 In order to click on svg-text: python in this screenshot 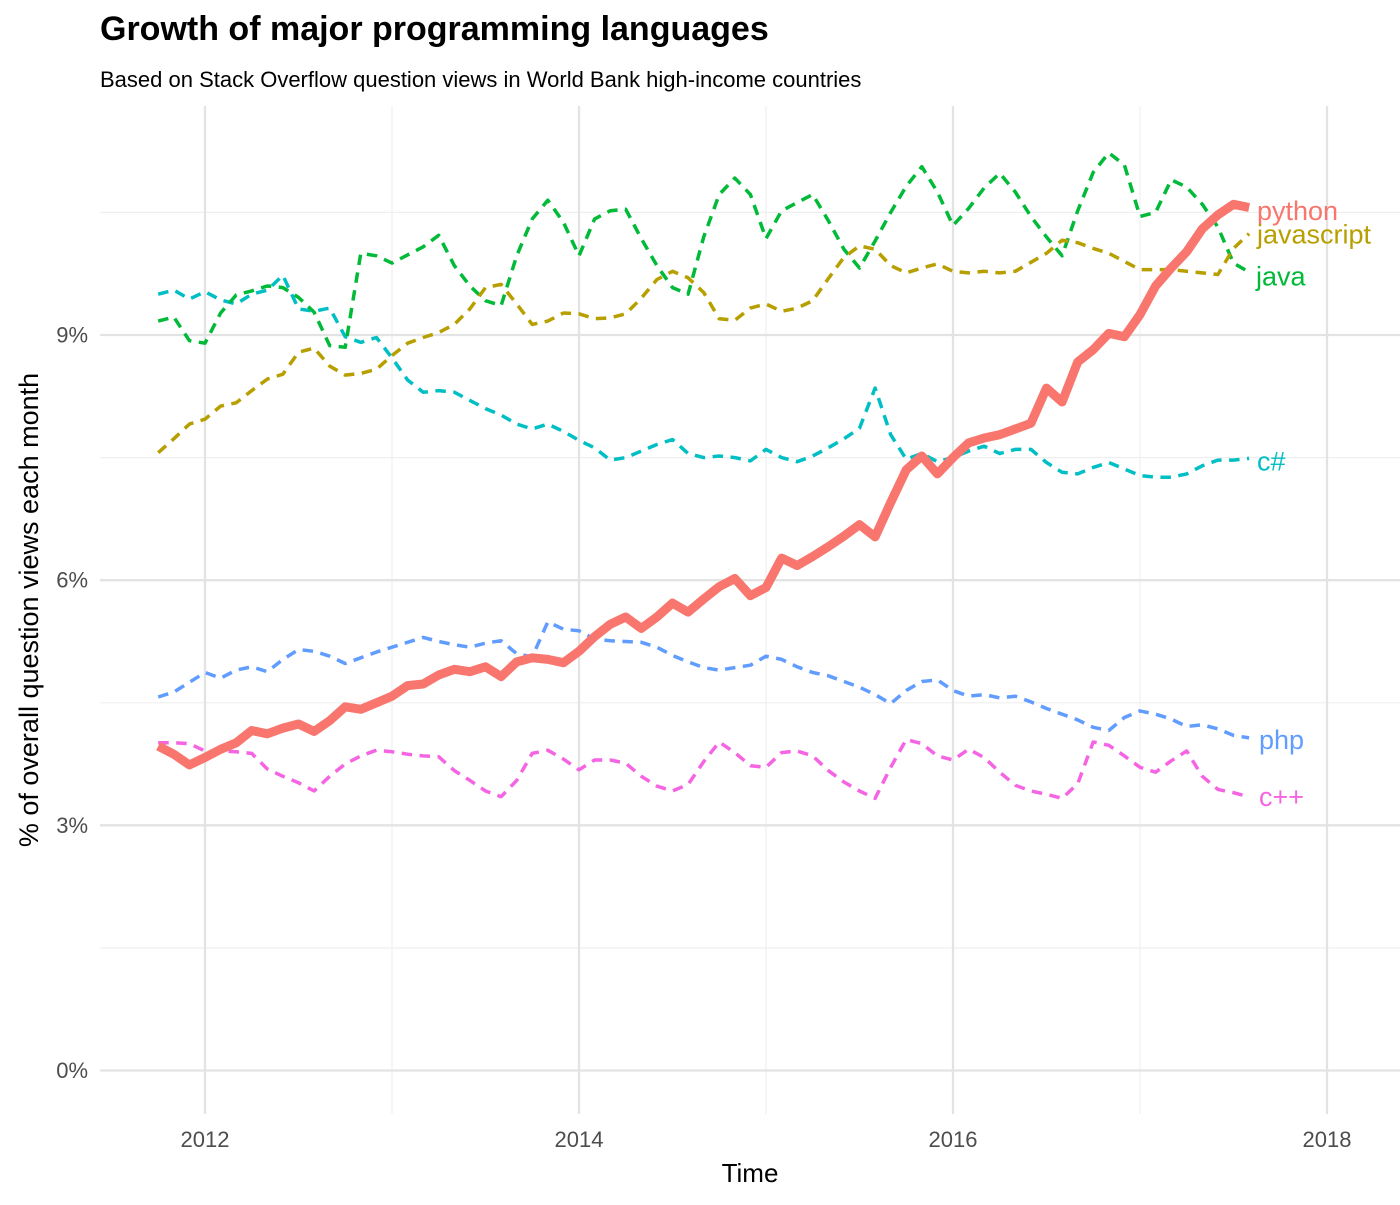, I will do `click(1297, 211)`.